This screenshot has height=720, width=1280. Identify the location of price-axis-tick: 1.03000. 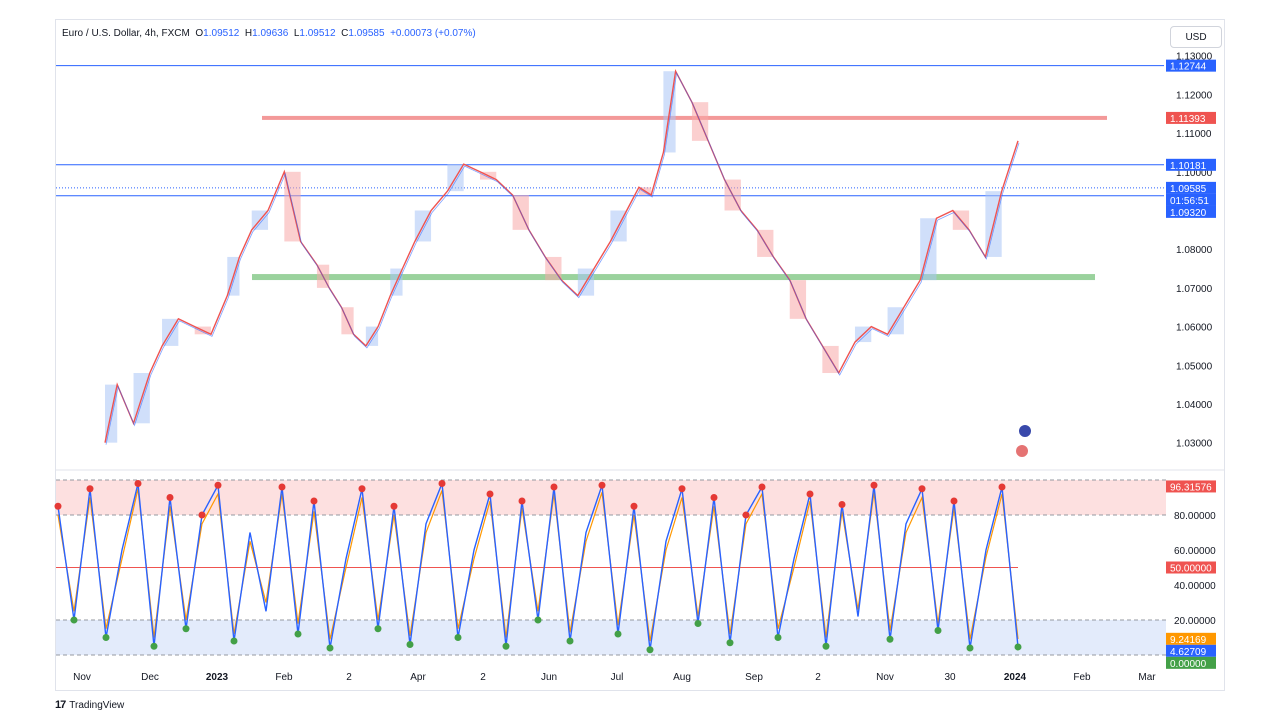
(1194, 444).